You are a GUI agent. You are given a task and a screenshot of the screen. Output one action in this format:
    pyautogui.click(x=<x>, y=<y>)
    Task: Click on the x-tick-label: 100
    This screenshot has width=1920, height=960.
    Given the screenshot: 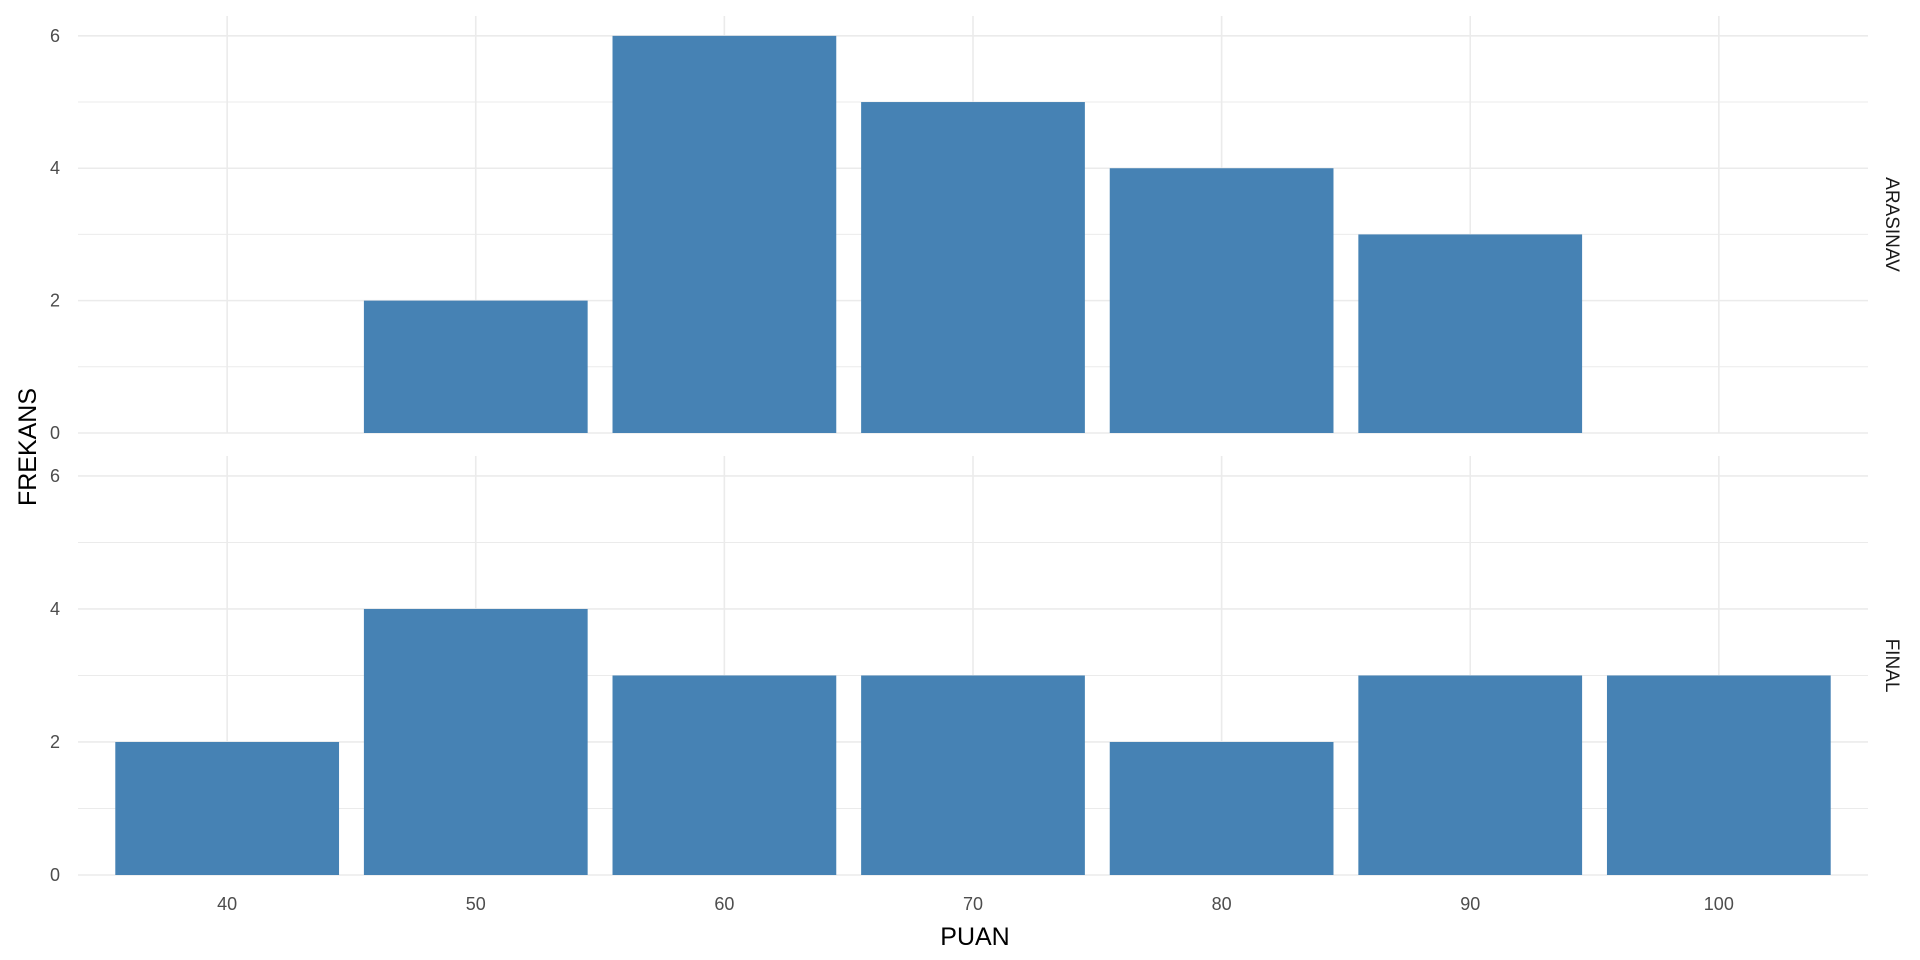 What is the action you would take?
    pyautogui.click(x=1719, y=904)
    